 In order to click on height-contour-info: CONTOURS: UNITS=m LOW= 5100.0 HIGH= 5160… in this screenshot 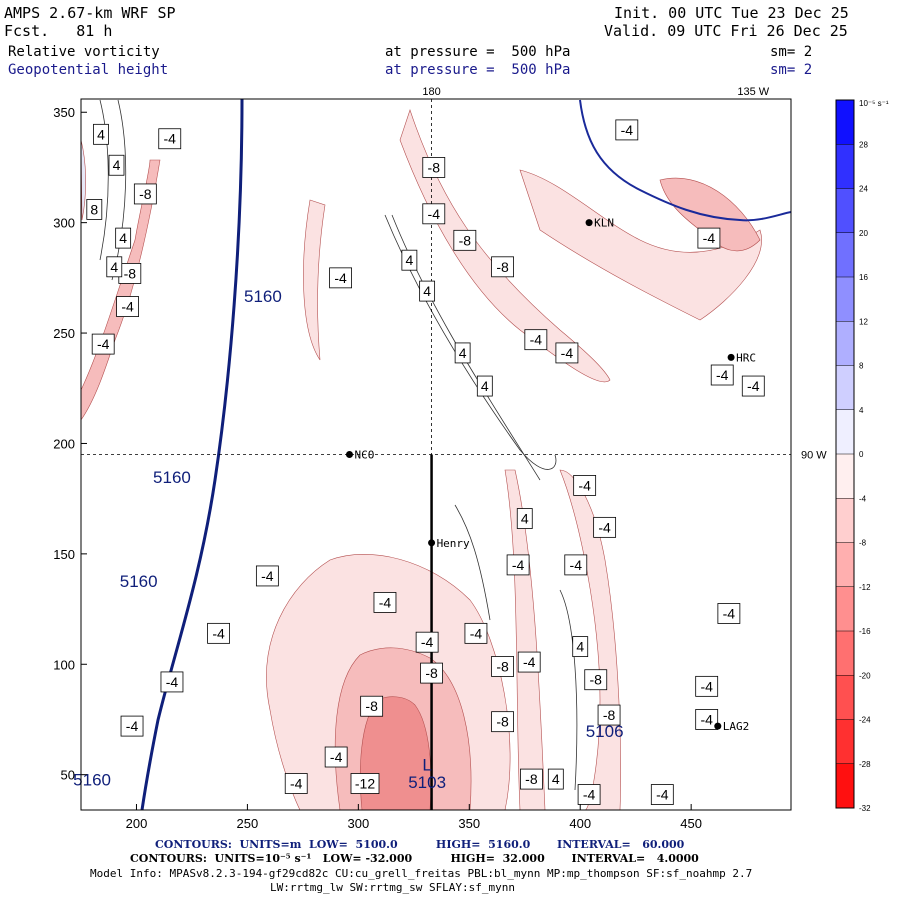, I will do `click(420, 844)`.